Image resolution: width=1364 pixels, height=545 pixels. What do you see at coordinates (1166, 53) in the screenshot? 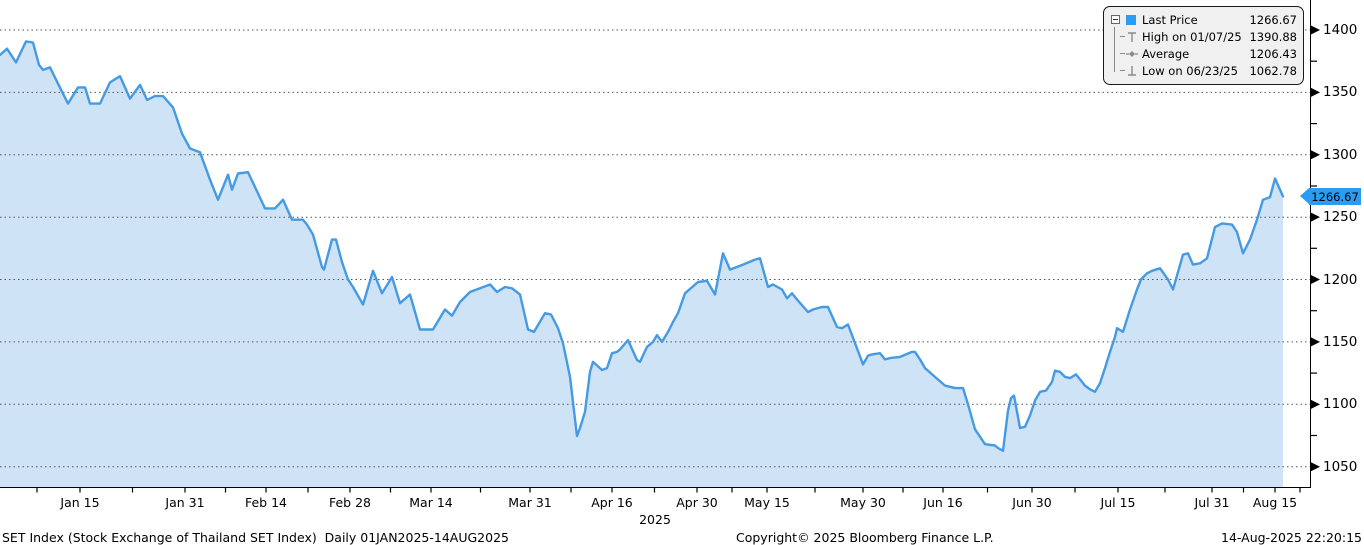
I see `legend-label: Average` at bounding box center [1166, 53].